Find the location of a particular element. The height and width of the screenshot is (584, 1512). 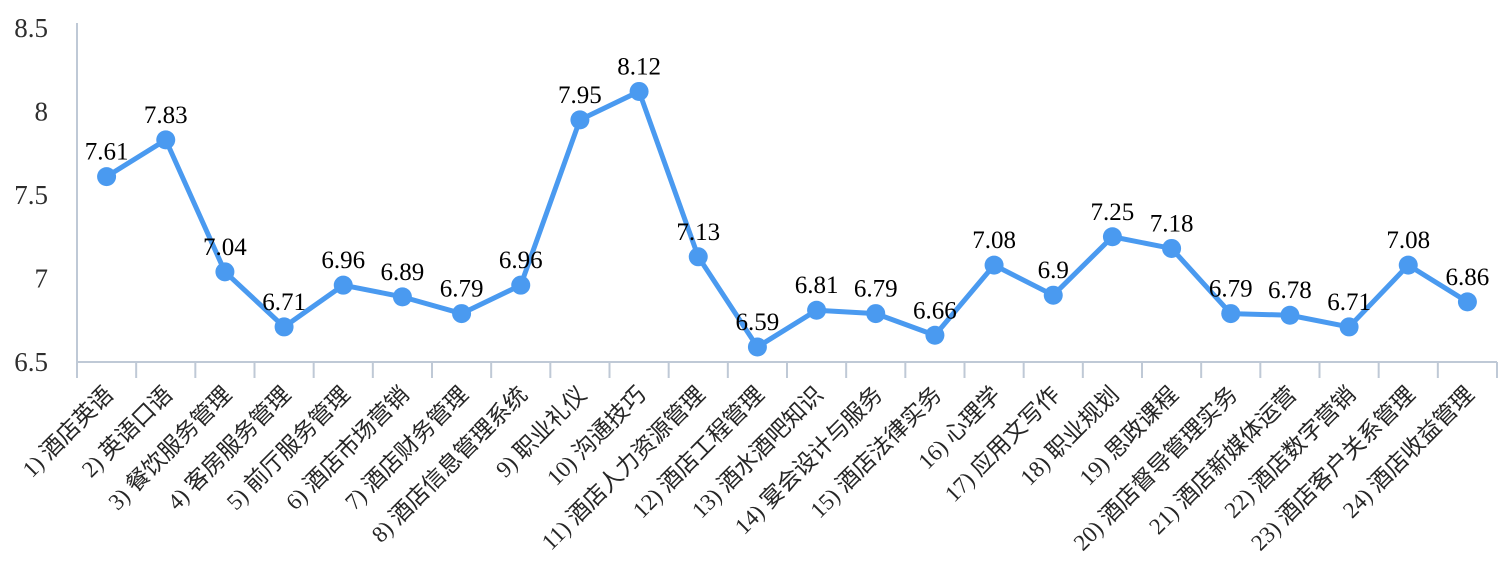

y-tick-label: 7.5 is located at coordinates (31, 195).